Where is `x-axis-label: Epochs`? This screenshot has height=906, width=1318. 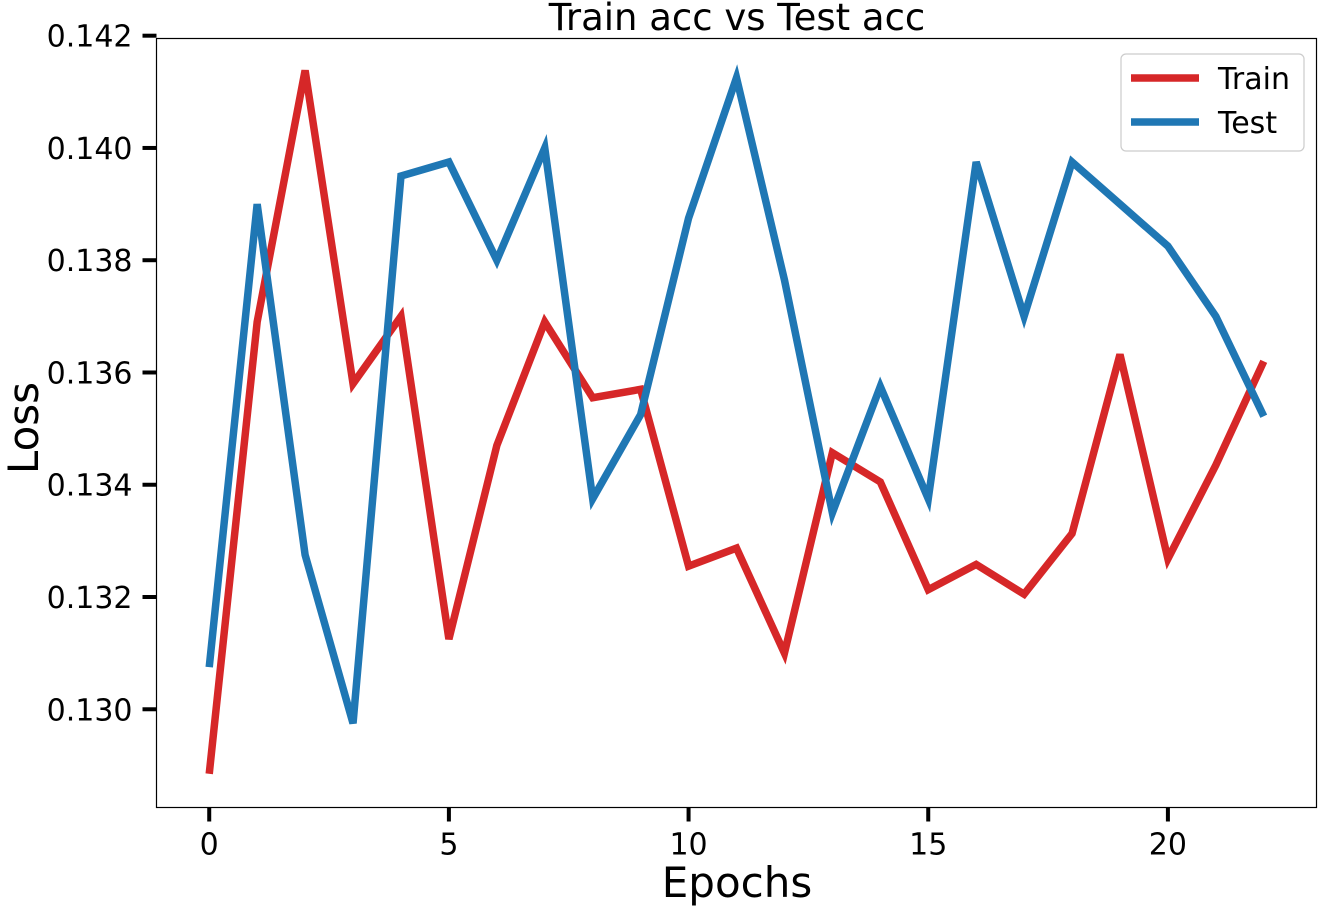 x-axis-label: Epochs is located at coordinates (737, 882).